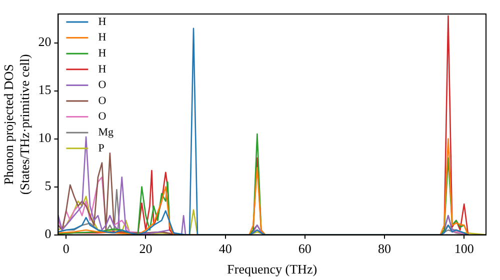 This screenshot has height=280, width=500. What do you see at coordinates (45, 90) in the screenshot?
I see `y-tick-label: 15` at bounding box center [45, 90].